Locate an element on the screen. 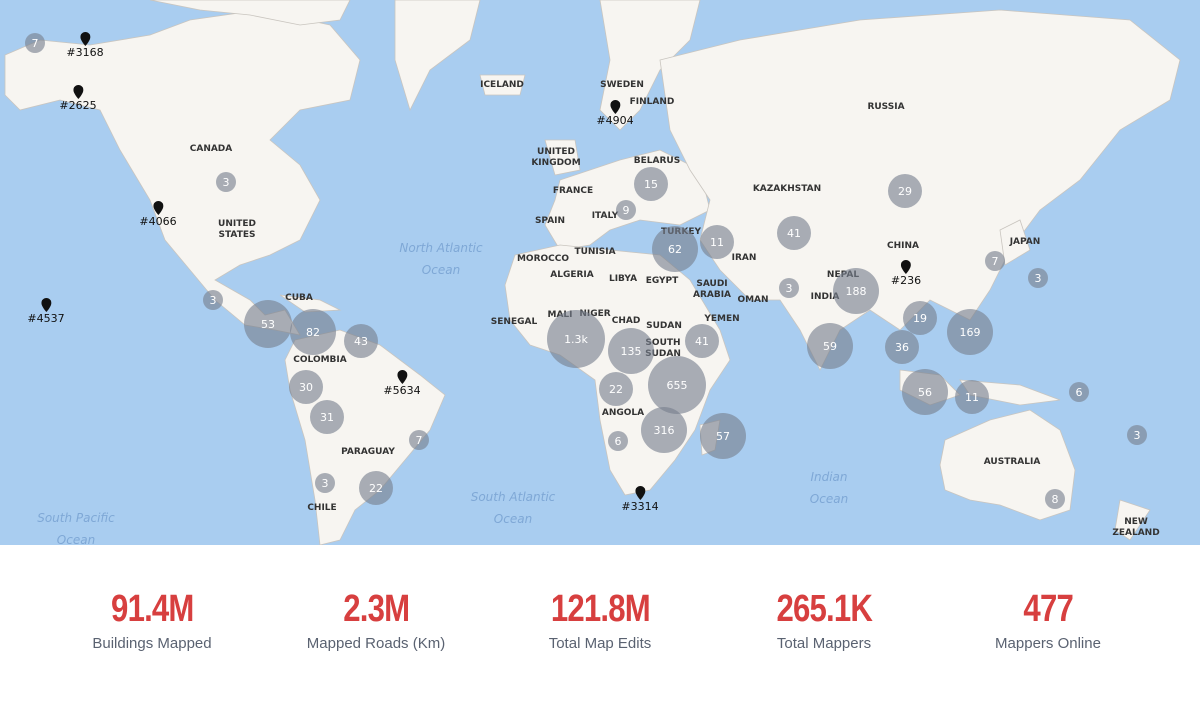  map-cluster: 30 is located at coordinates (306, 387).